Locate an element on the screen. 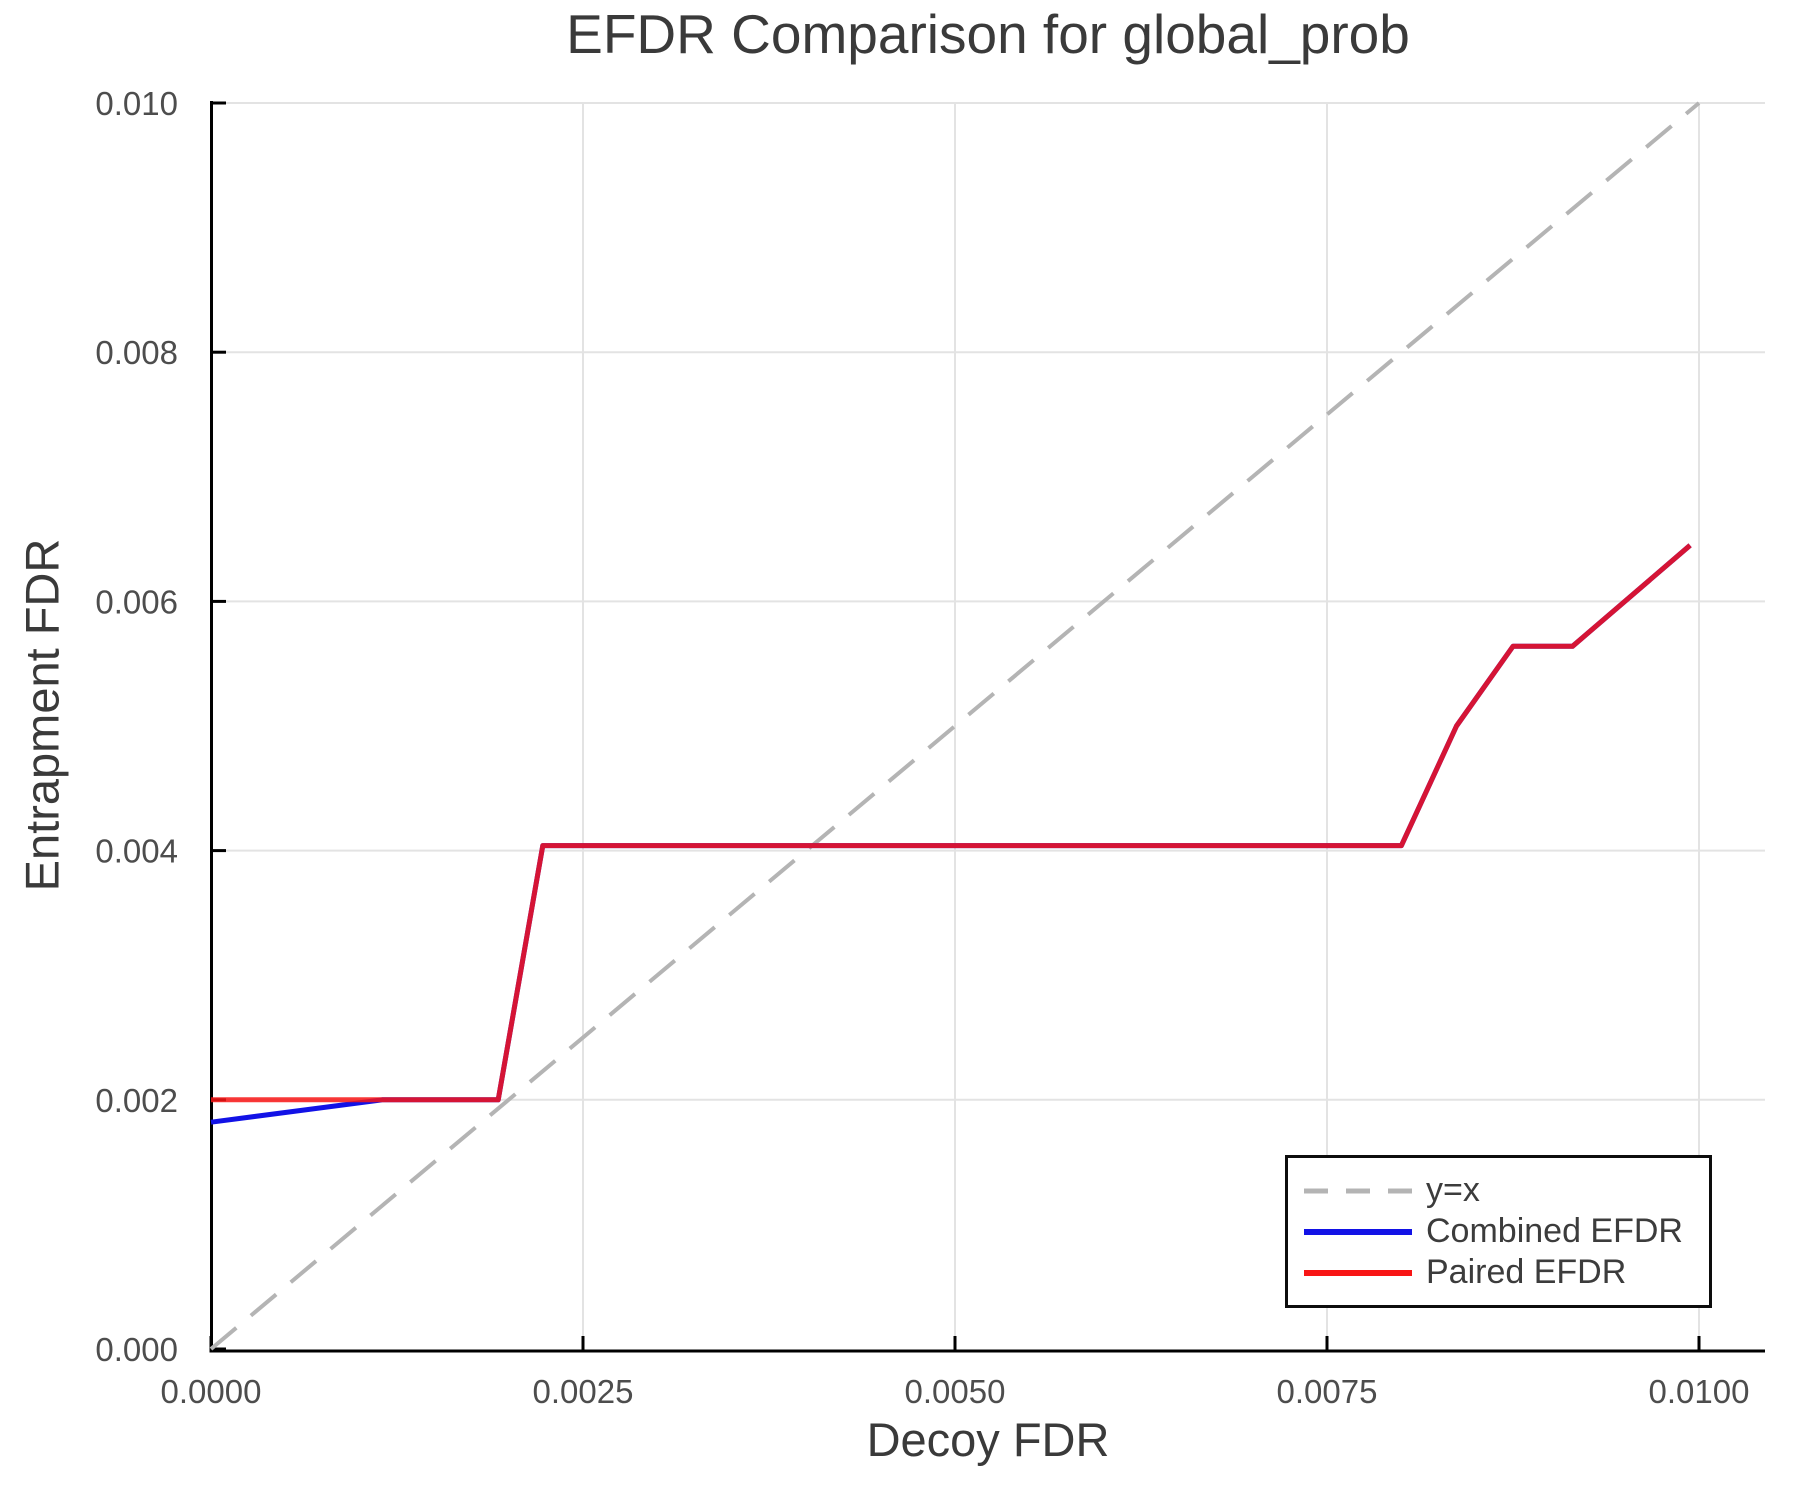 Image resolution: width=1800 pixels, height=1500 pixels. legend: y=x Combined EFDR Paired EFDR is located at coordinates (1498, 1231).